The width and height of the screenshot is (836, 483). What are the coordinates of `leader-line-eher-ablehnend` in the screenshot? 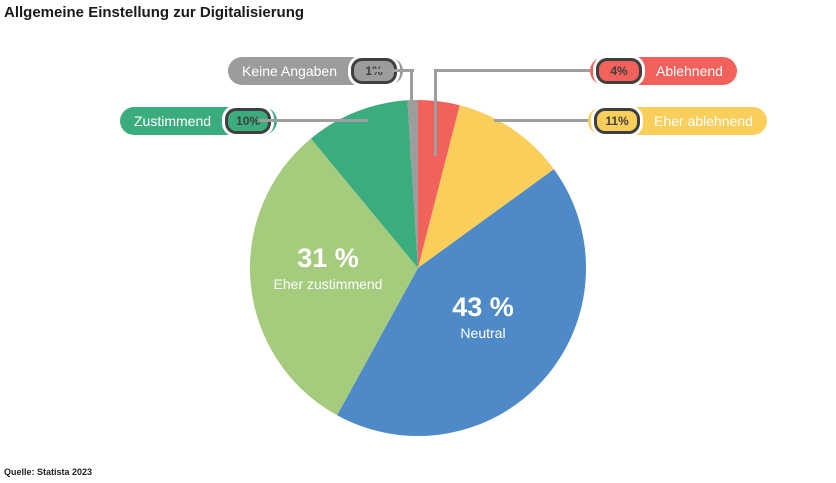 It's located at (541, 120).